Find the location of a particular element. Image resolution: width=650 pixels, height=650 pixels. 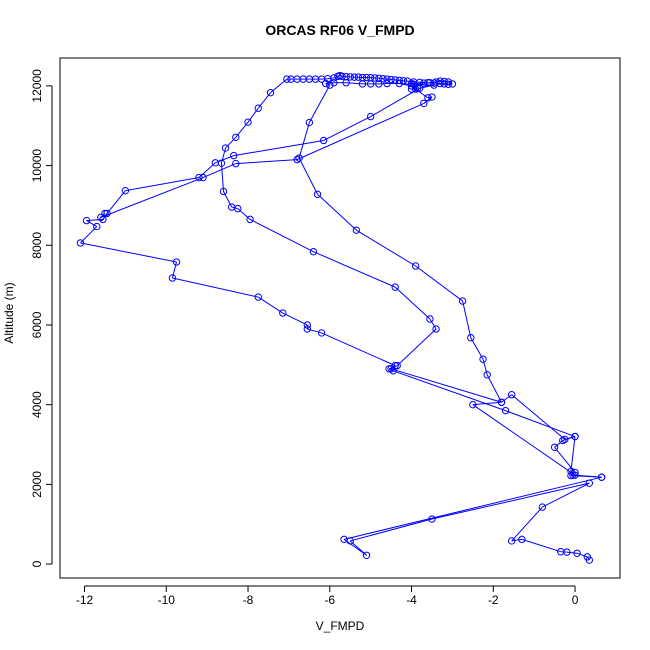

x-tick-label: -12 is located at coordinates (85, 600).